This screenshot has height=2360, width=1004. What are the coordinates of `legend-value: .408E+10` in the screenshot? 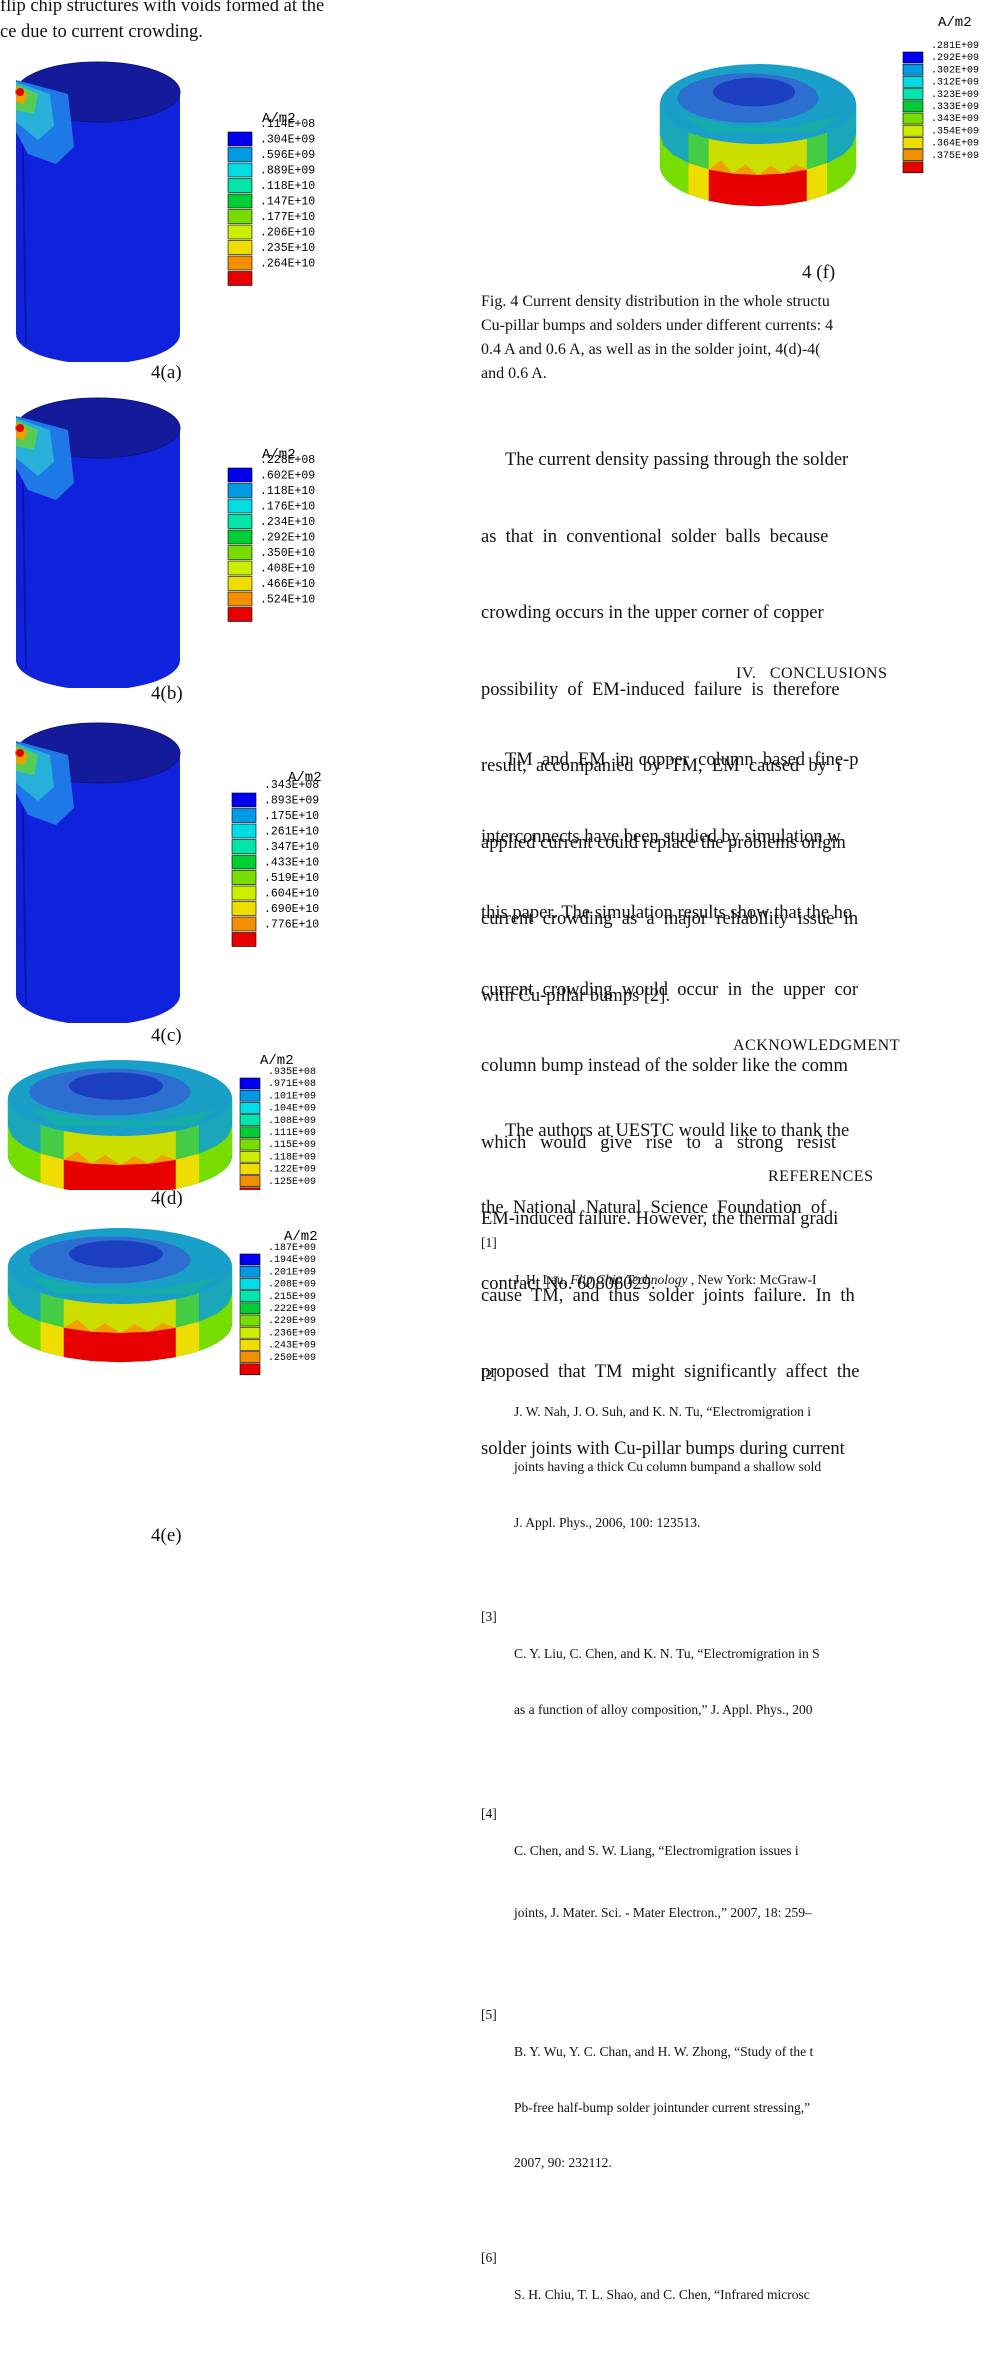 It's located at (287, 569).